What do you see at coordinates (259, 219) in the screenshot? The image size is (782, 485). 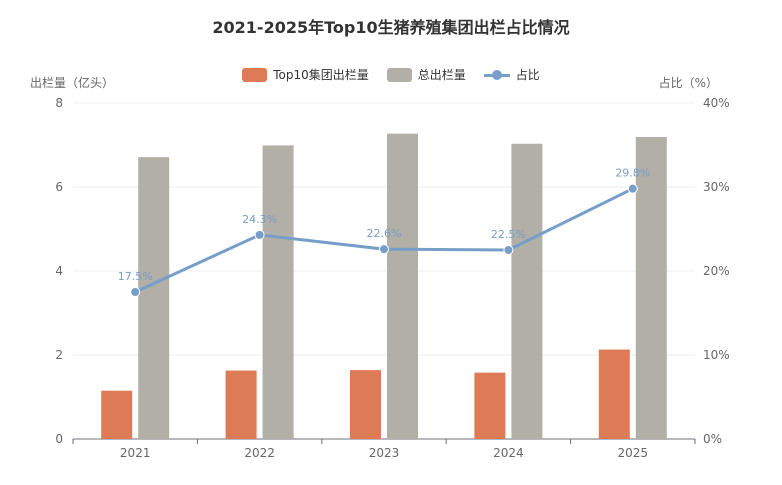 I see `share-data-label: 24.3%` at bounding box center [259, 219].